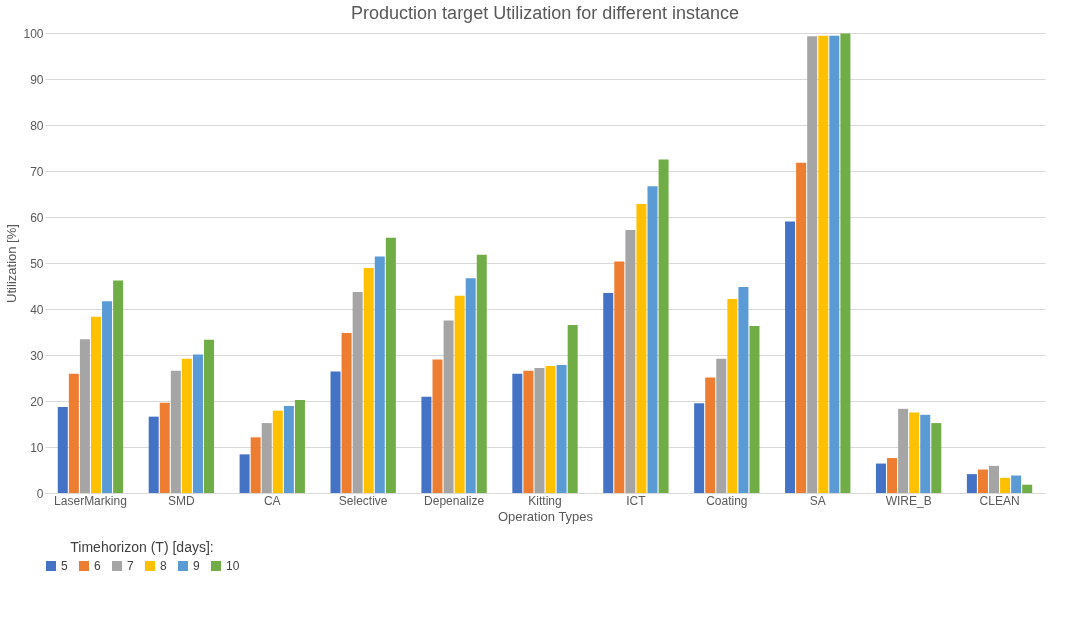 Image resolution: width=1074 pixels, height=628 pixels. Describe the element at coordinates (37, 217) in the screenshot. I see `y-tick-label: 60` at that location.